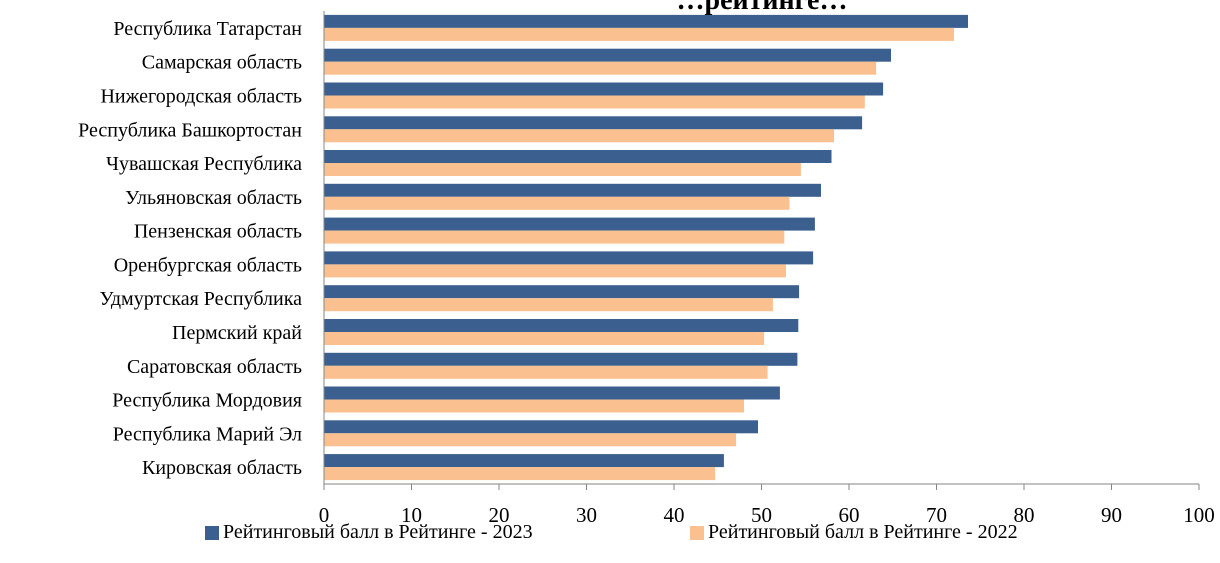  What do you see at coordinates (201, 299) in the screenshot?
I see `category-label: Удмуртская Республика` at bounding box center [201, 299].